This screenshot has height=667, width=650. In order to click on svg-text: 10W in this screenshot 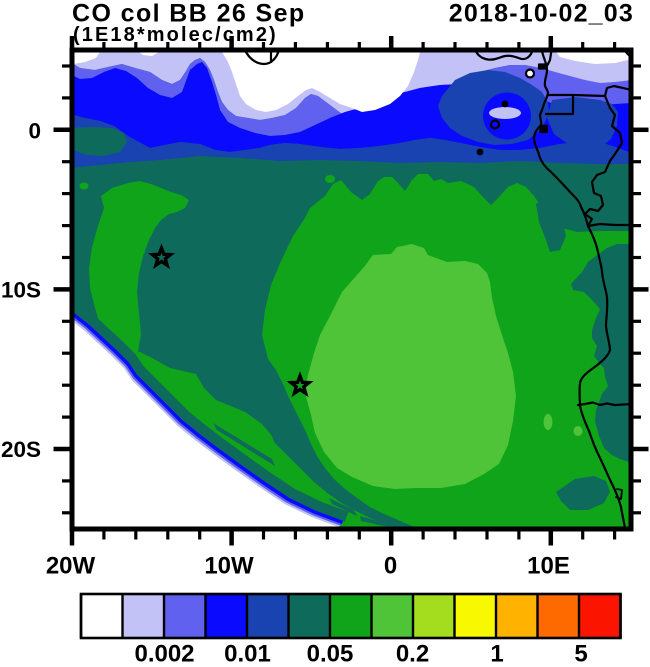, I will do `click(229, 566)`.